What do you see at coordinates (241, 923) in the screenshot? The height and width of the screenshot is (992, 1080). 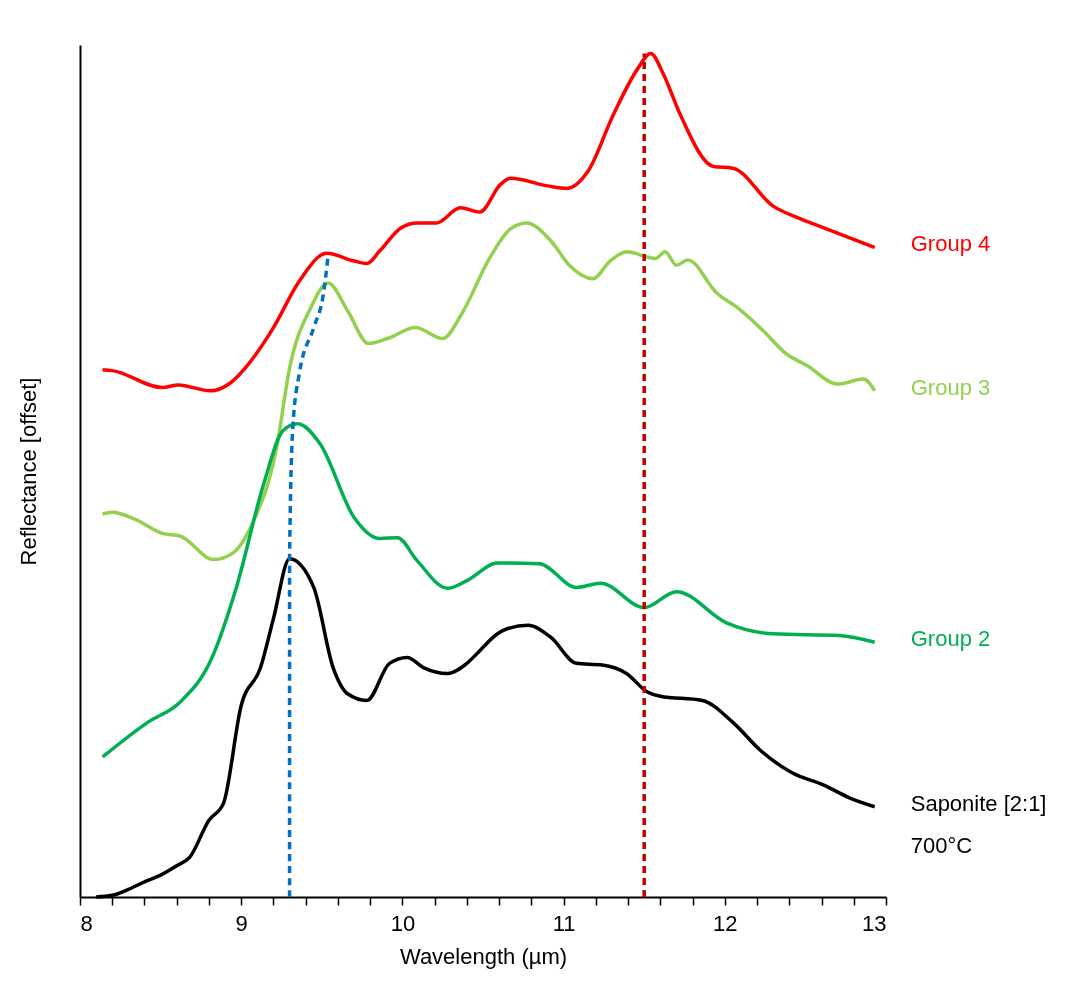 I see `x-tick-label: 9` at bounding box center [241, 923].